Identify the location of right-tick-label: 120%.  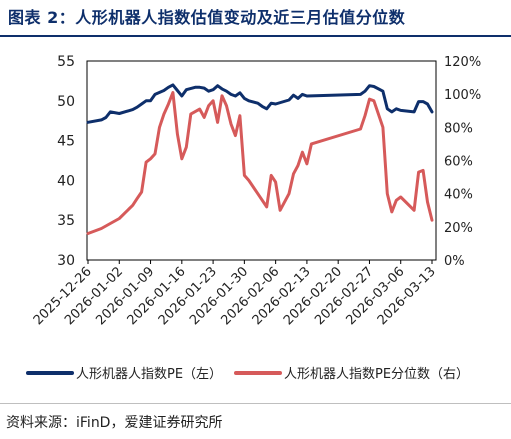
(462, 62).